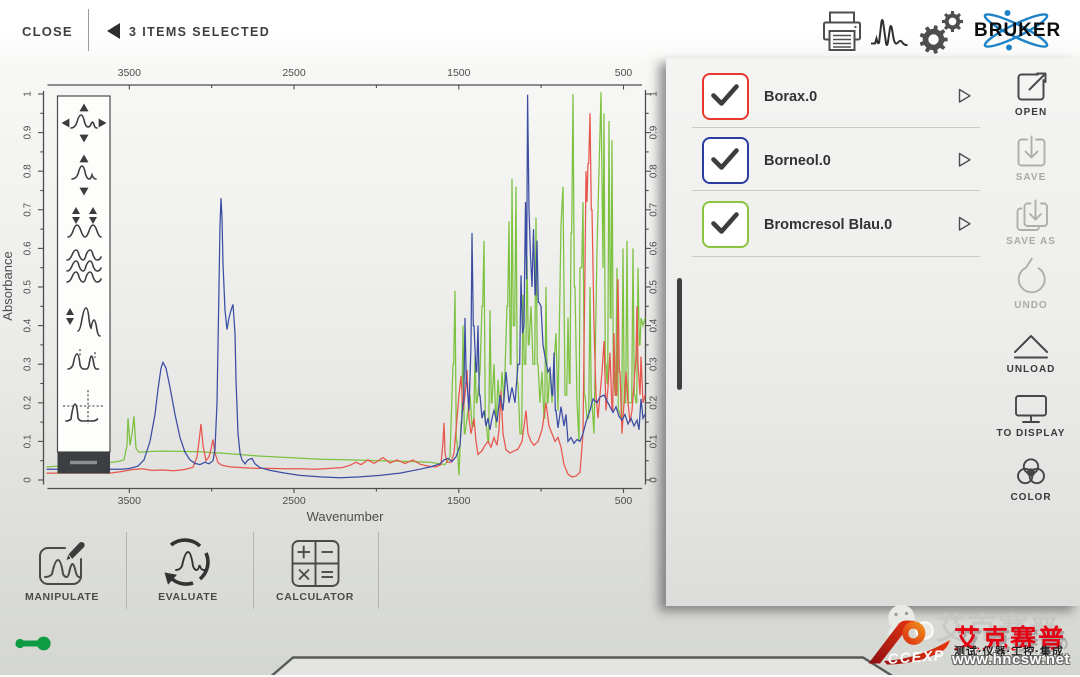 This screenshot has width=1080, height=677. I want to click on svg-text: CCEXP, so click(916, 658).